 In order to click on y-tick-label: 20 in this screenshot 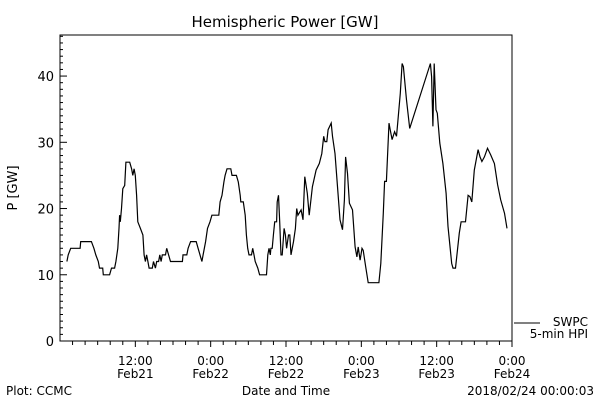, I will do `click(45, 210)`.